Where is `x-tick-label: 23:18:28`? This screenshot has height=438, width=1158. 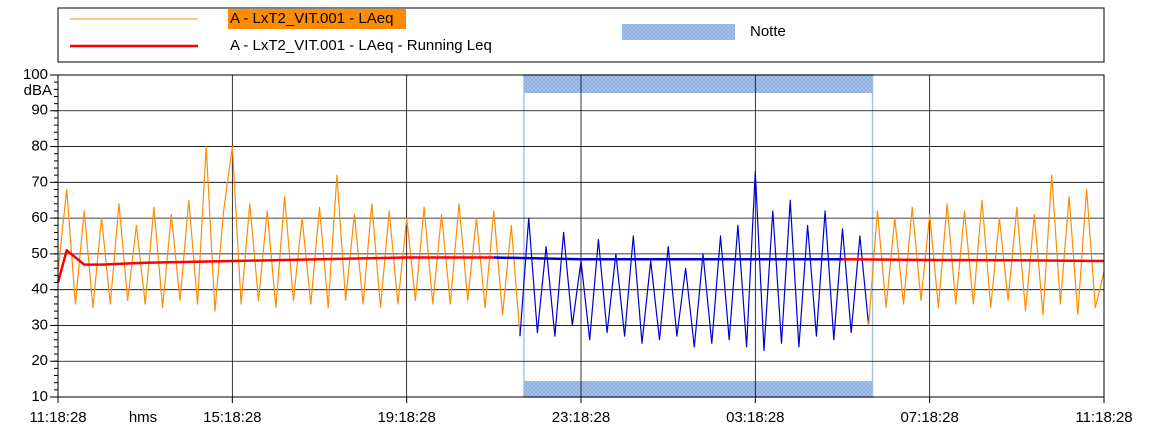
x-tick-label: 23:18:28 is located at coordinates (581, 417).